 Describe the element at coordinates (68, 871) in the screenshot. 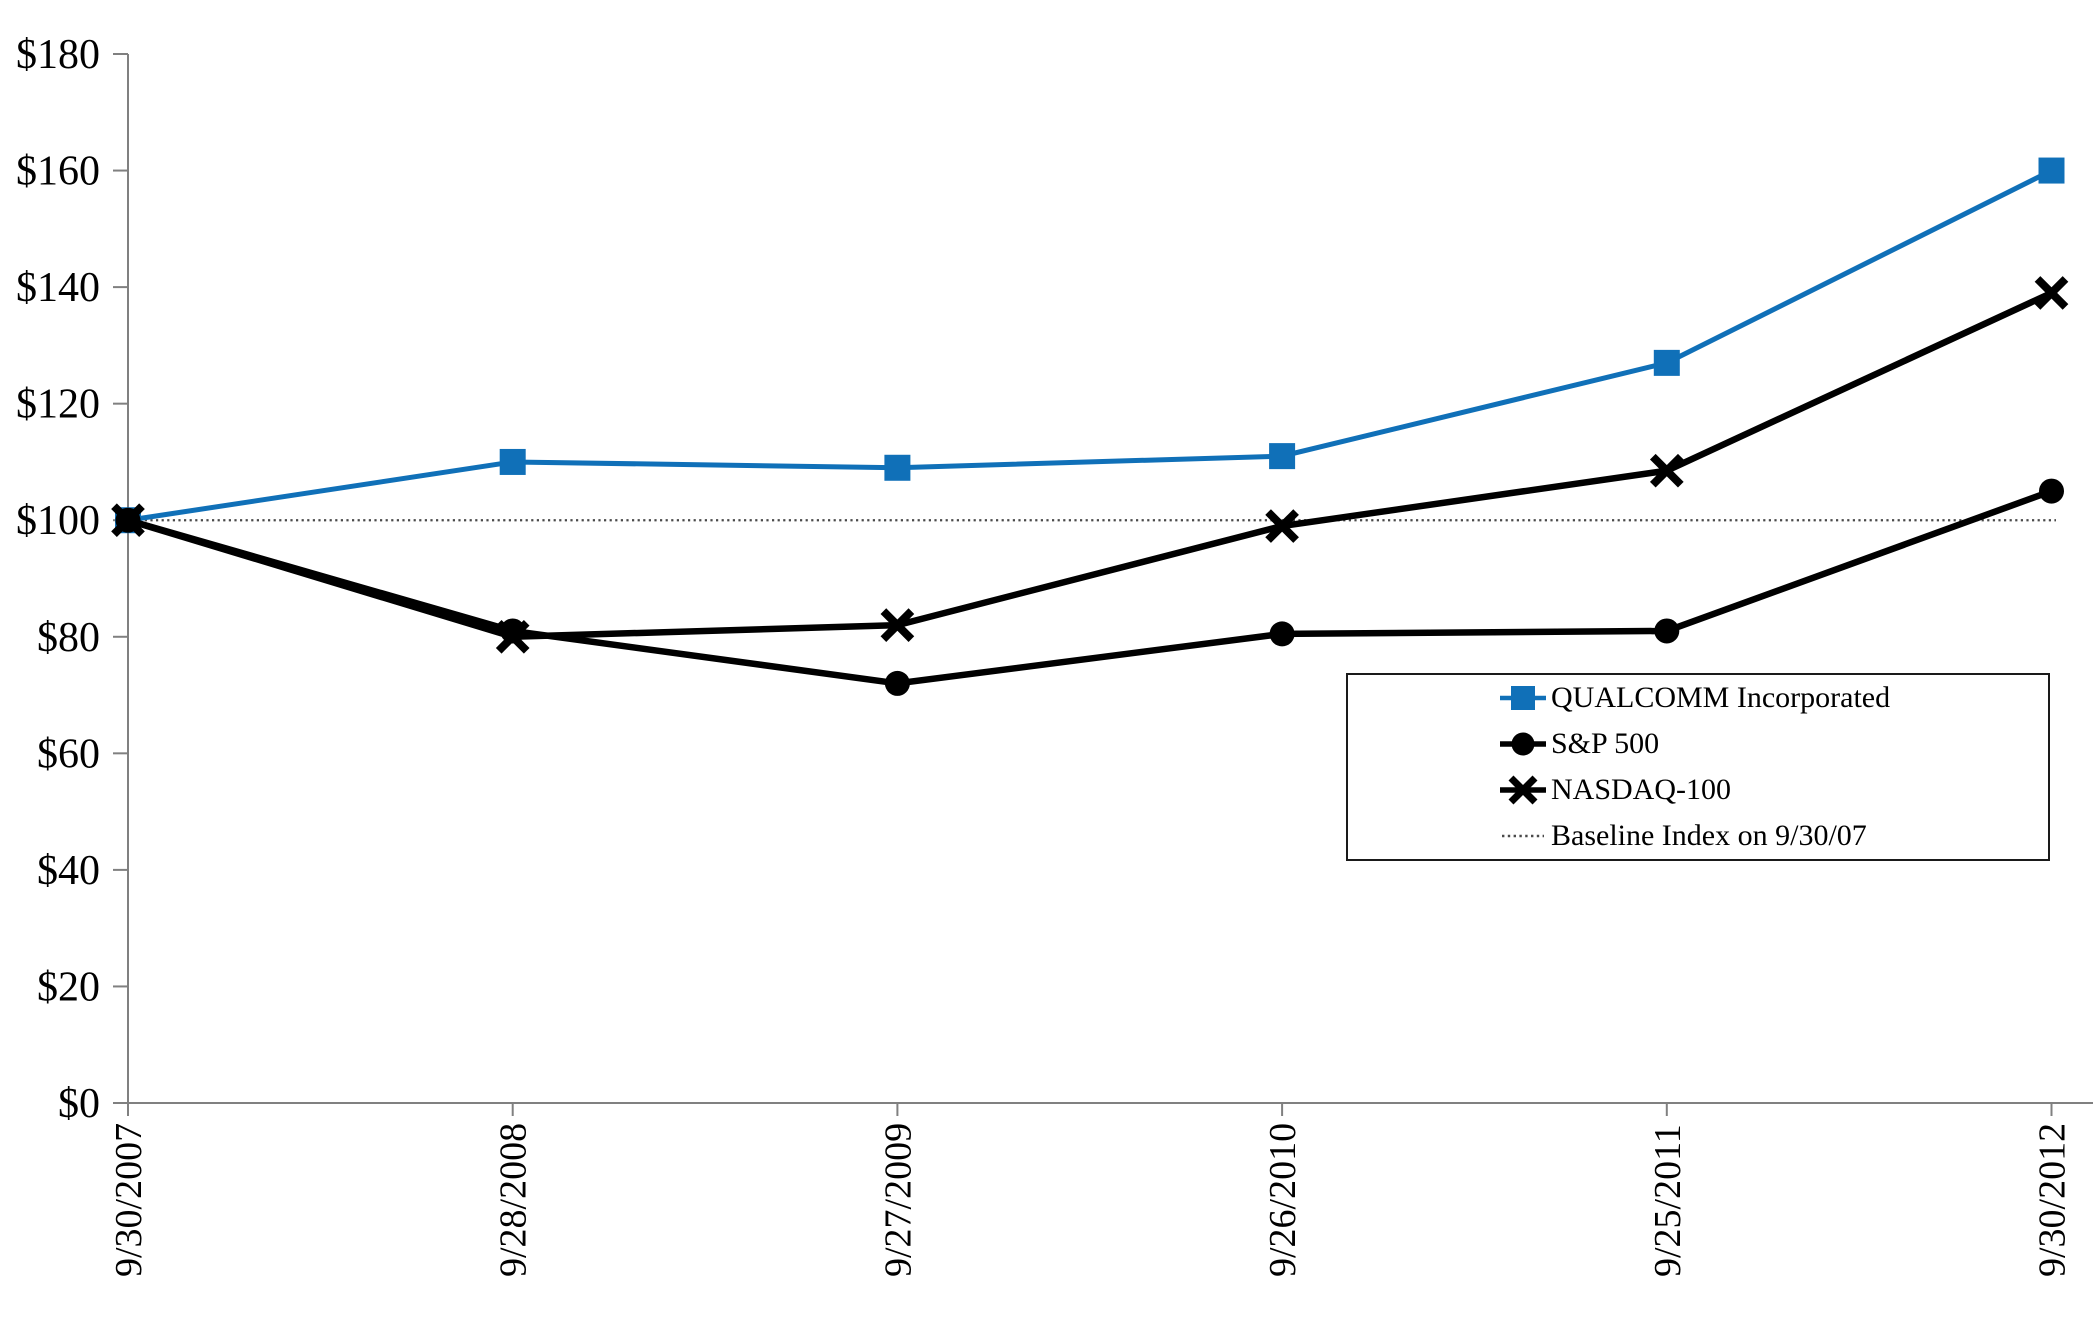

I see `y-tick-label: $40` at that location.